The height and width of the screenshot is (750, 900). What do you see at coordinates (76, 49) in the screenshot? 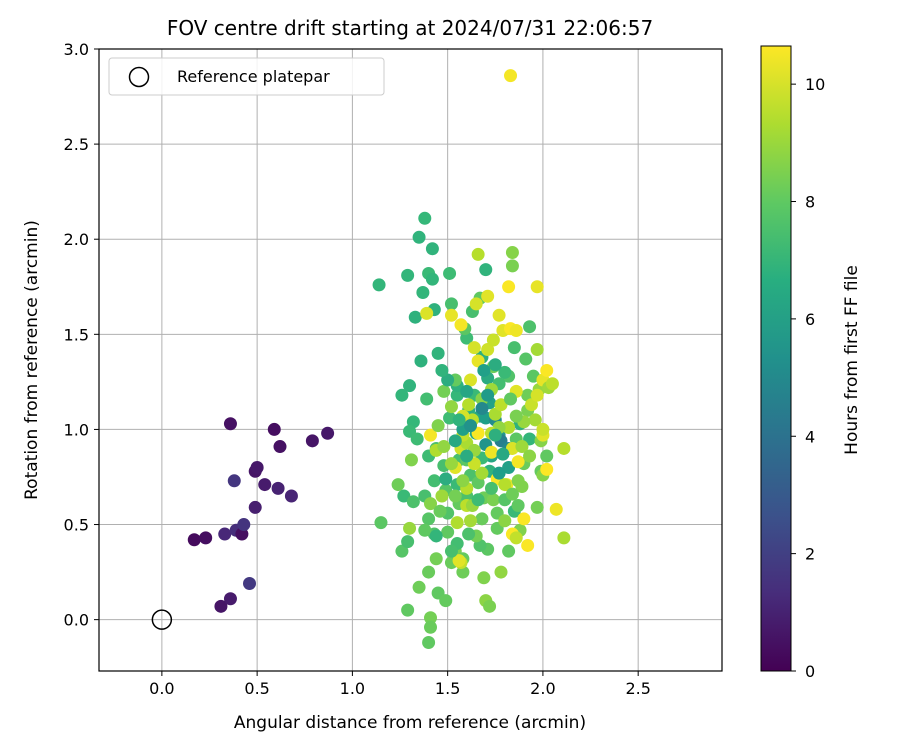
I see `y-tick-label: 3.0` at bounding box center [76, 49].